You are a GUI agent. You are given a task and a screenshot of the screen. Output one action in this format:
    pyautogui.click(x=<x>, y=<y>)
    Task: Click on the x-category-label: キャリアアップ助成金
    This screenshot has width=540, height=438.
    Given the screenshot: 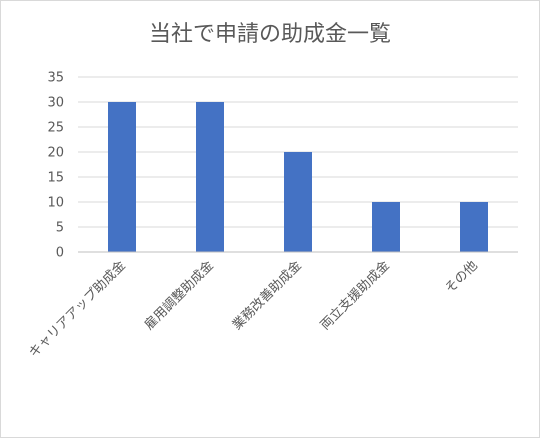 What is the action you would take?
    pyautogui.click(x=77, y=309)
    